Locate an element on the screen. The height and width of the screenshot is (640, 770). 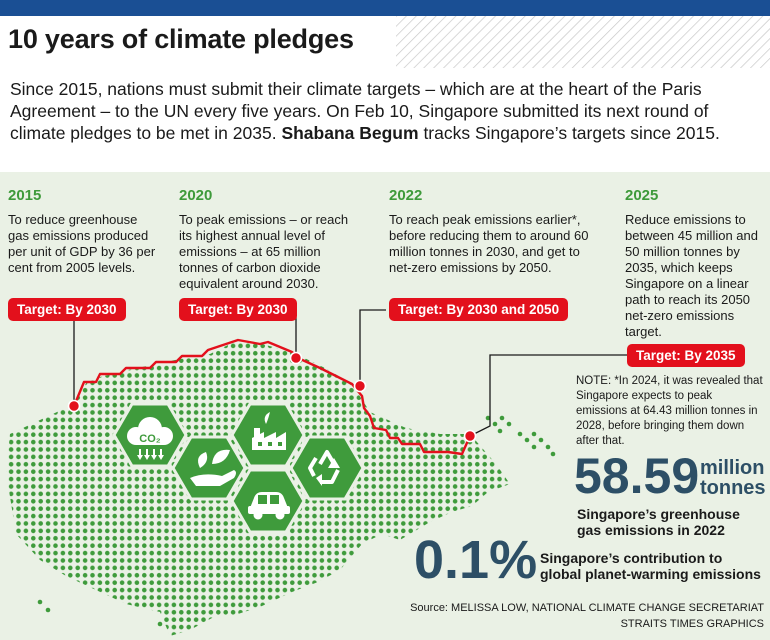
share-desc-1: Singapore’s contribution to is located at coordinates (631, 558).